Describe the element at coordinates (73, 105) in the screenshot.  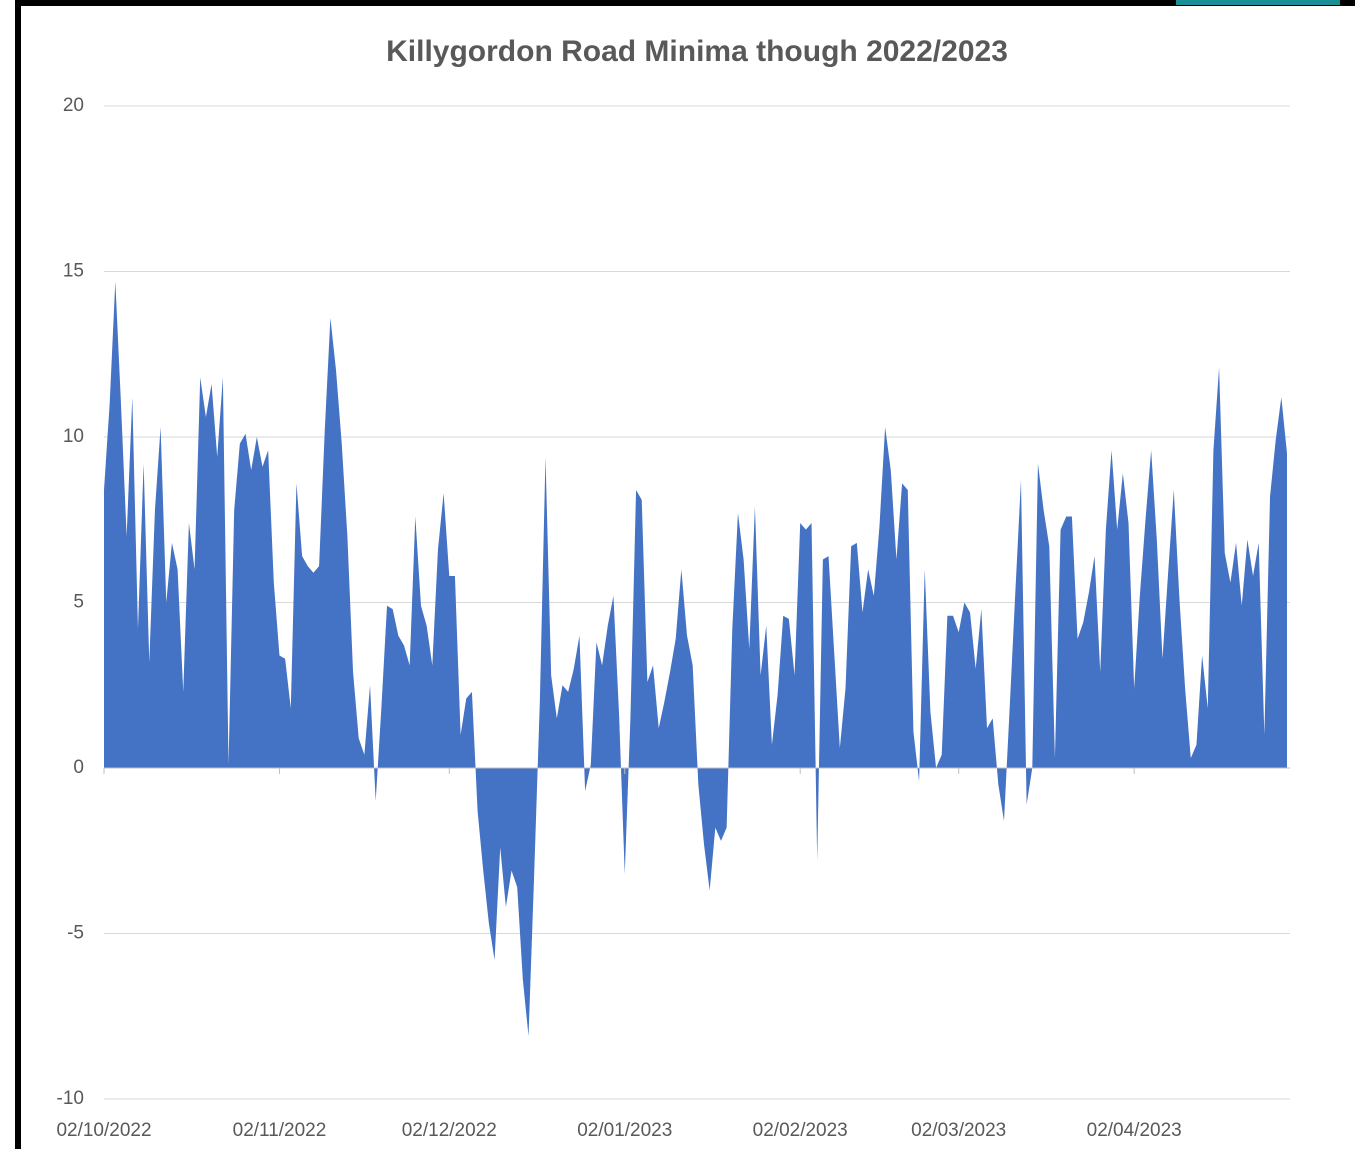
I see `y-tick-label: 20` at that location.